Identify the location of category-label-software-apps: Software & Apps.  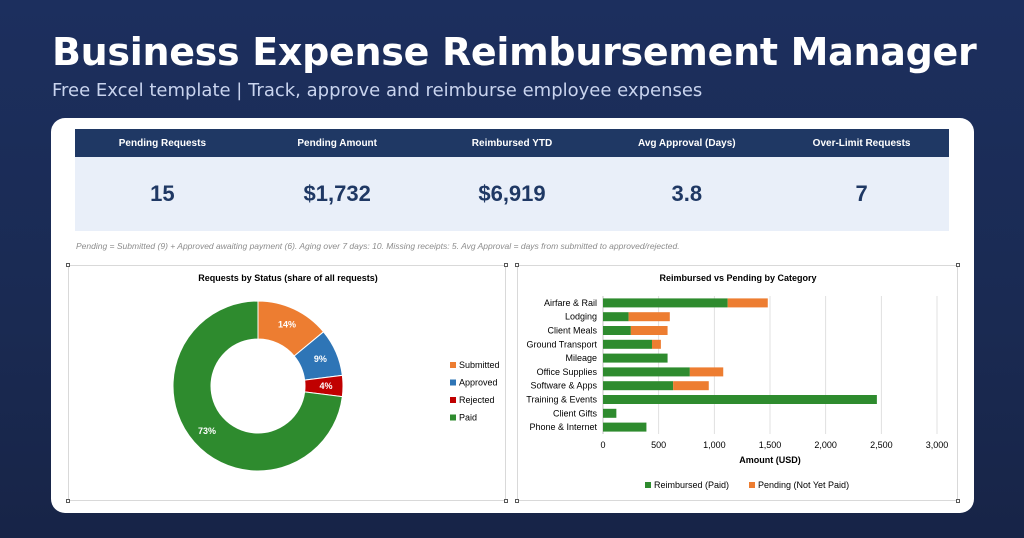
(563, 386).